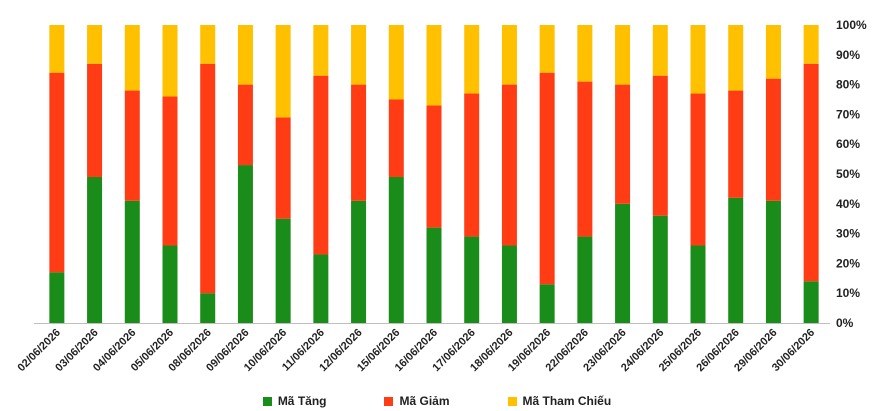  Describe the element at coordinates (851, 25) in the screenshot. I see `y-tick-label: 100%` at that location.